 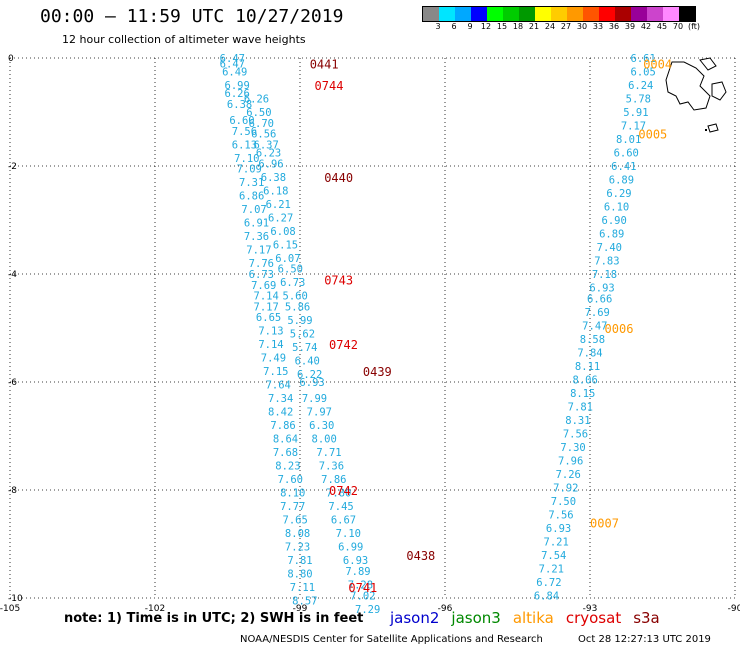 What do you see at coordinates (192, 16) in the screenshot?
I see `chart-title: 00:00 – 11:59 UTC 10/27/2019` at bounding box center [192, 16].